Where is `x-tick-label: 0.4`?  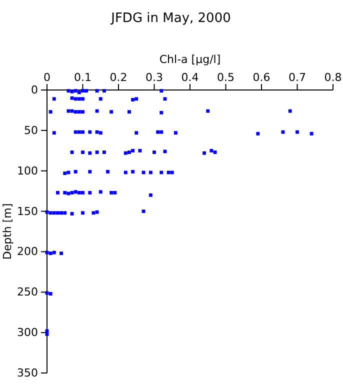 x-tick-label: 0.4 is located at coordinates (190, 77).